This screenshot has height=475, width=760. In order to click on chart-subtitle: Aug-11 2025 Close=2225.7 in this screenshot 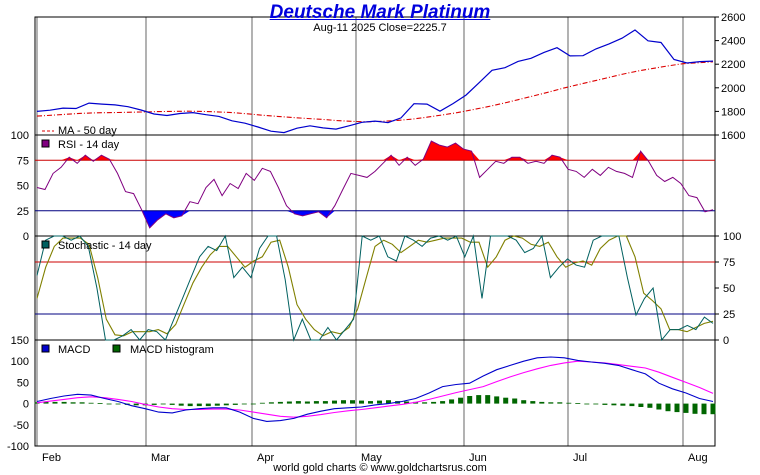, I will do `click(380, 28)`.